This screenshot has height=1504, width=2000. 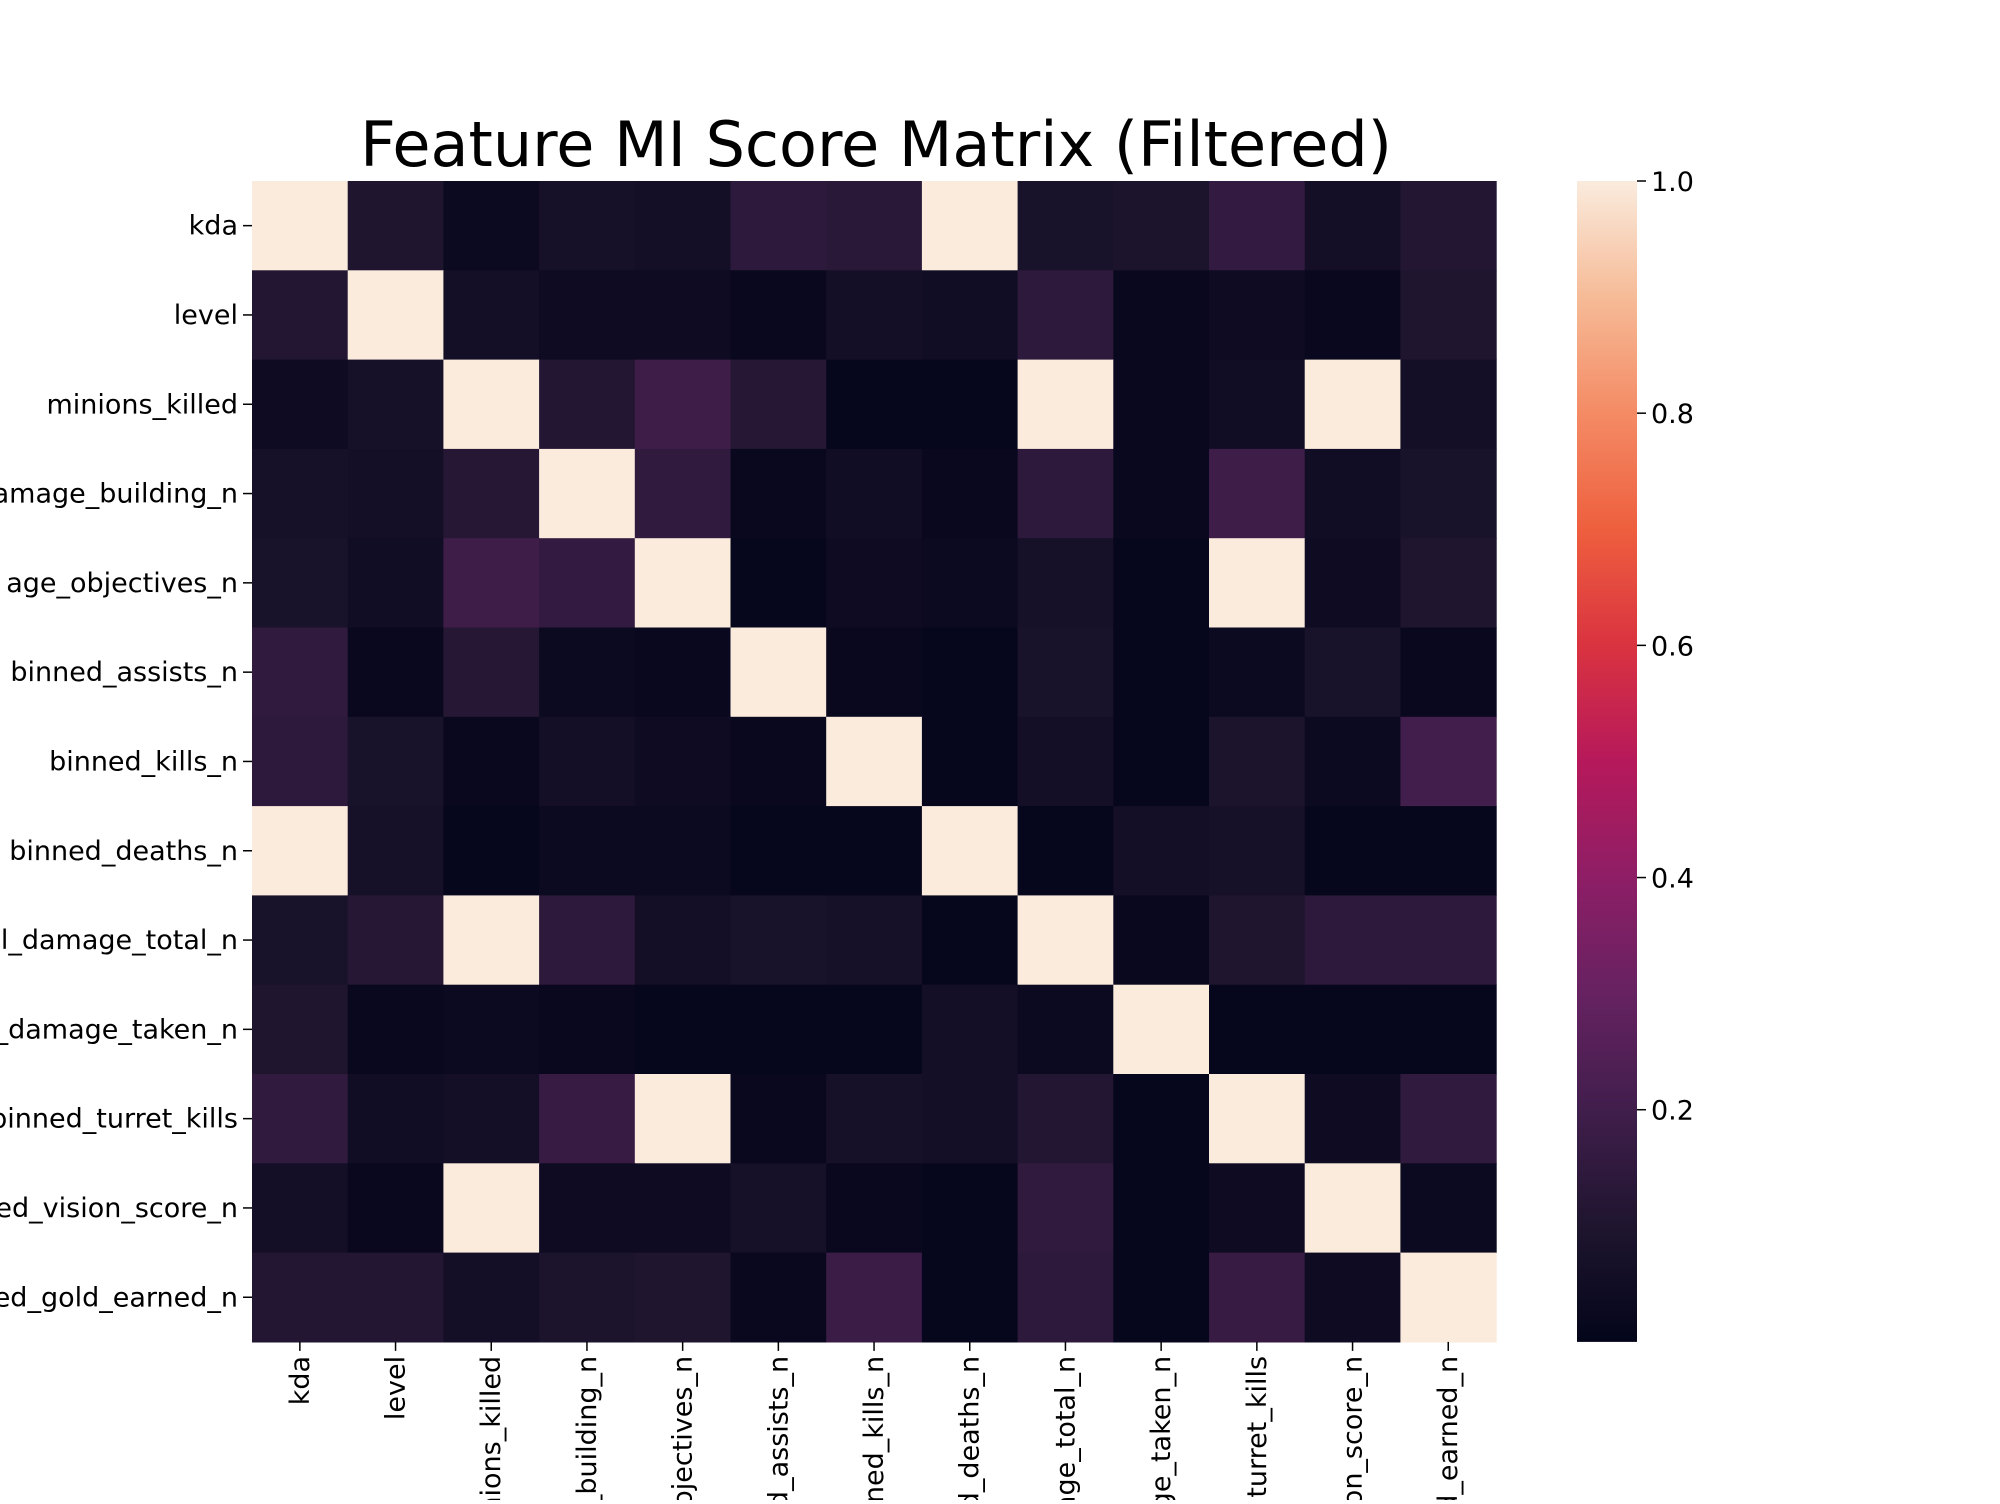 I want to click on x-tick-label: inions_killed, so click(x=491, y=1428).